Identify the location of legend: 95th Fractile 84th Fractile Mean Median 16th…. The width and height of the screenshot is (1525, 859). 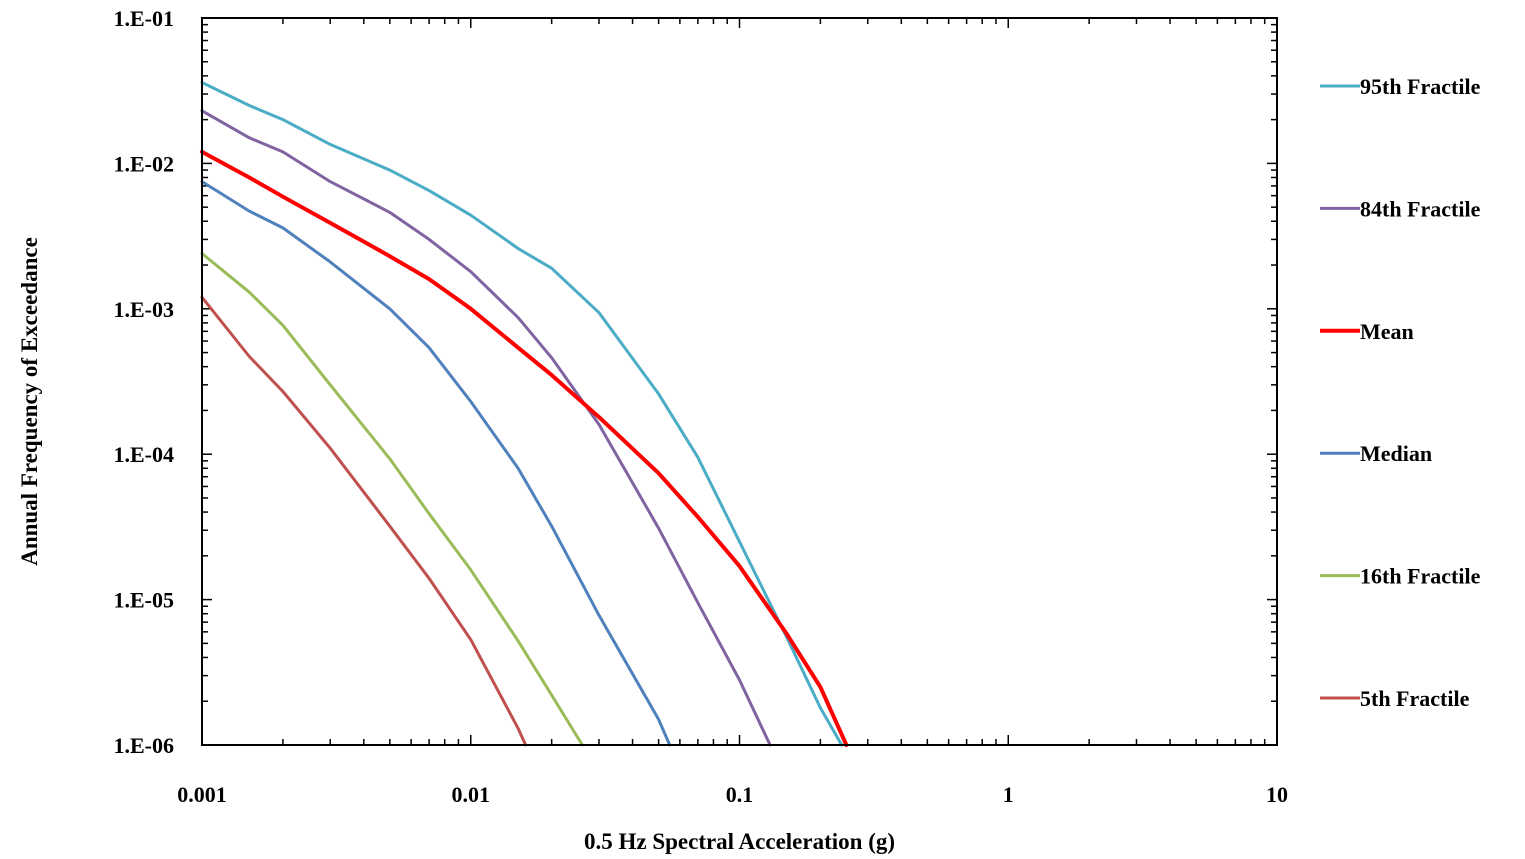
(1400, 392).